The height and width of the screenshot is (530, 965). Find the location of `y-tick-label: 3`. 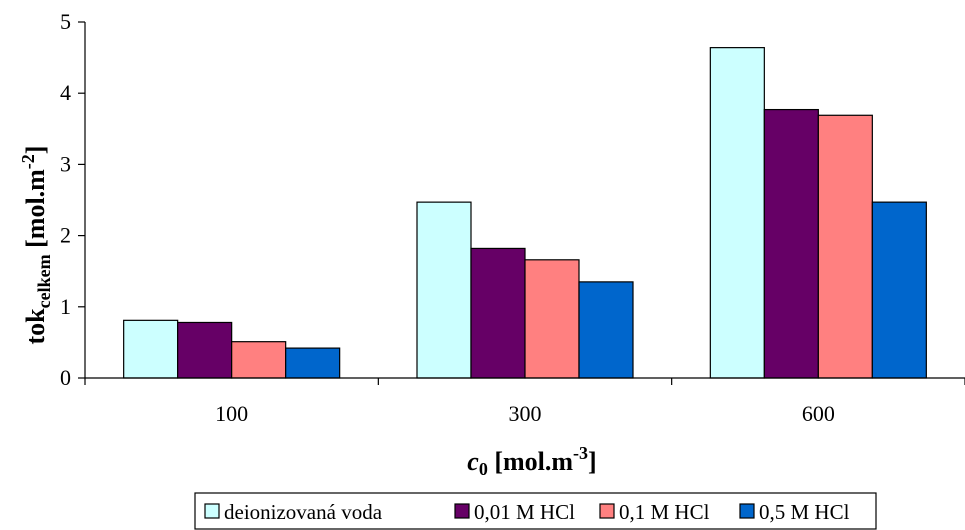

y-tick-label: 3 is located at coordinates (65, 163).